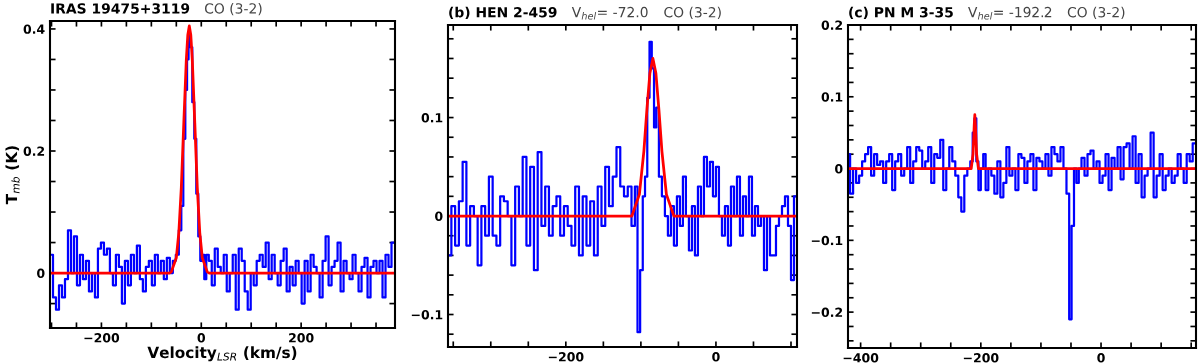 The width and height of the screenshot is (1200, 363). I want to click on chart-subtitle: V$_{hel}$= -72.0, so click(609, 13).